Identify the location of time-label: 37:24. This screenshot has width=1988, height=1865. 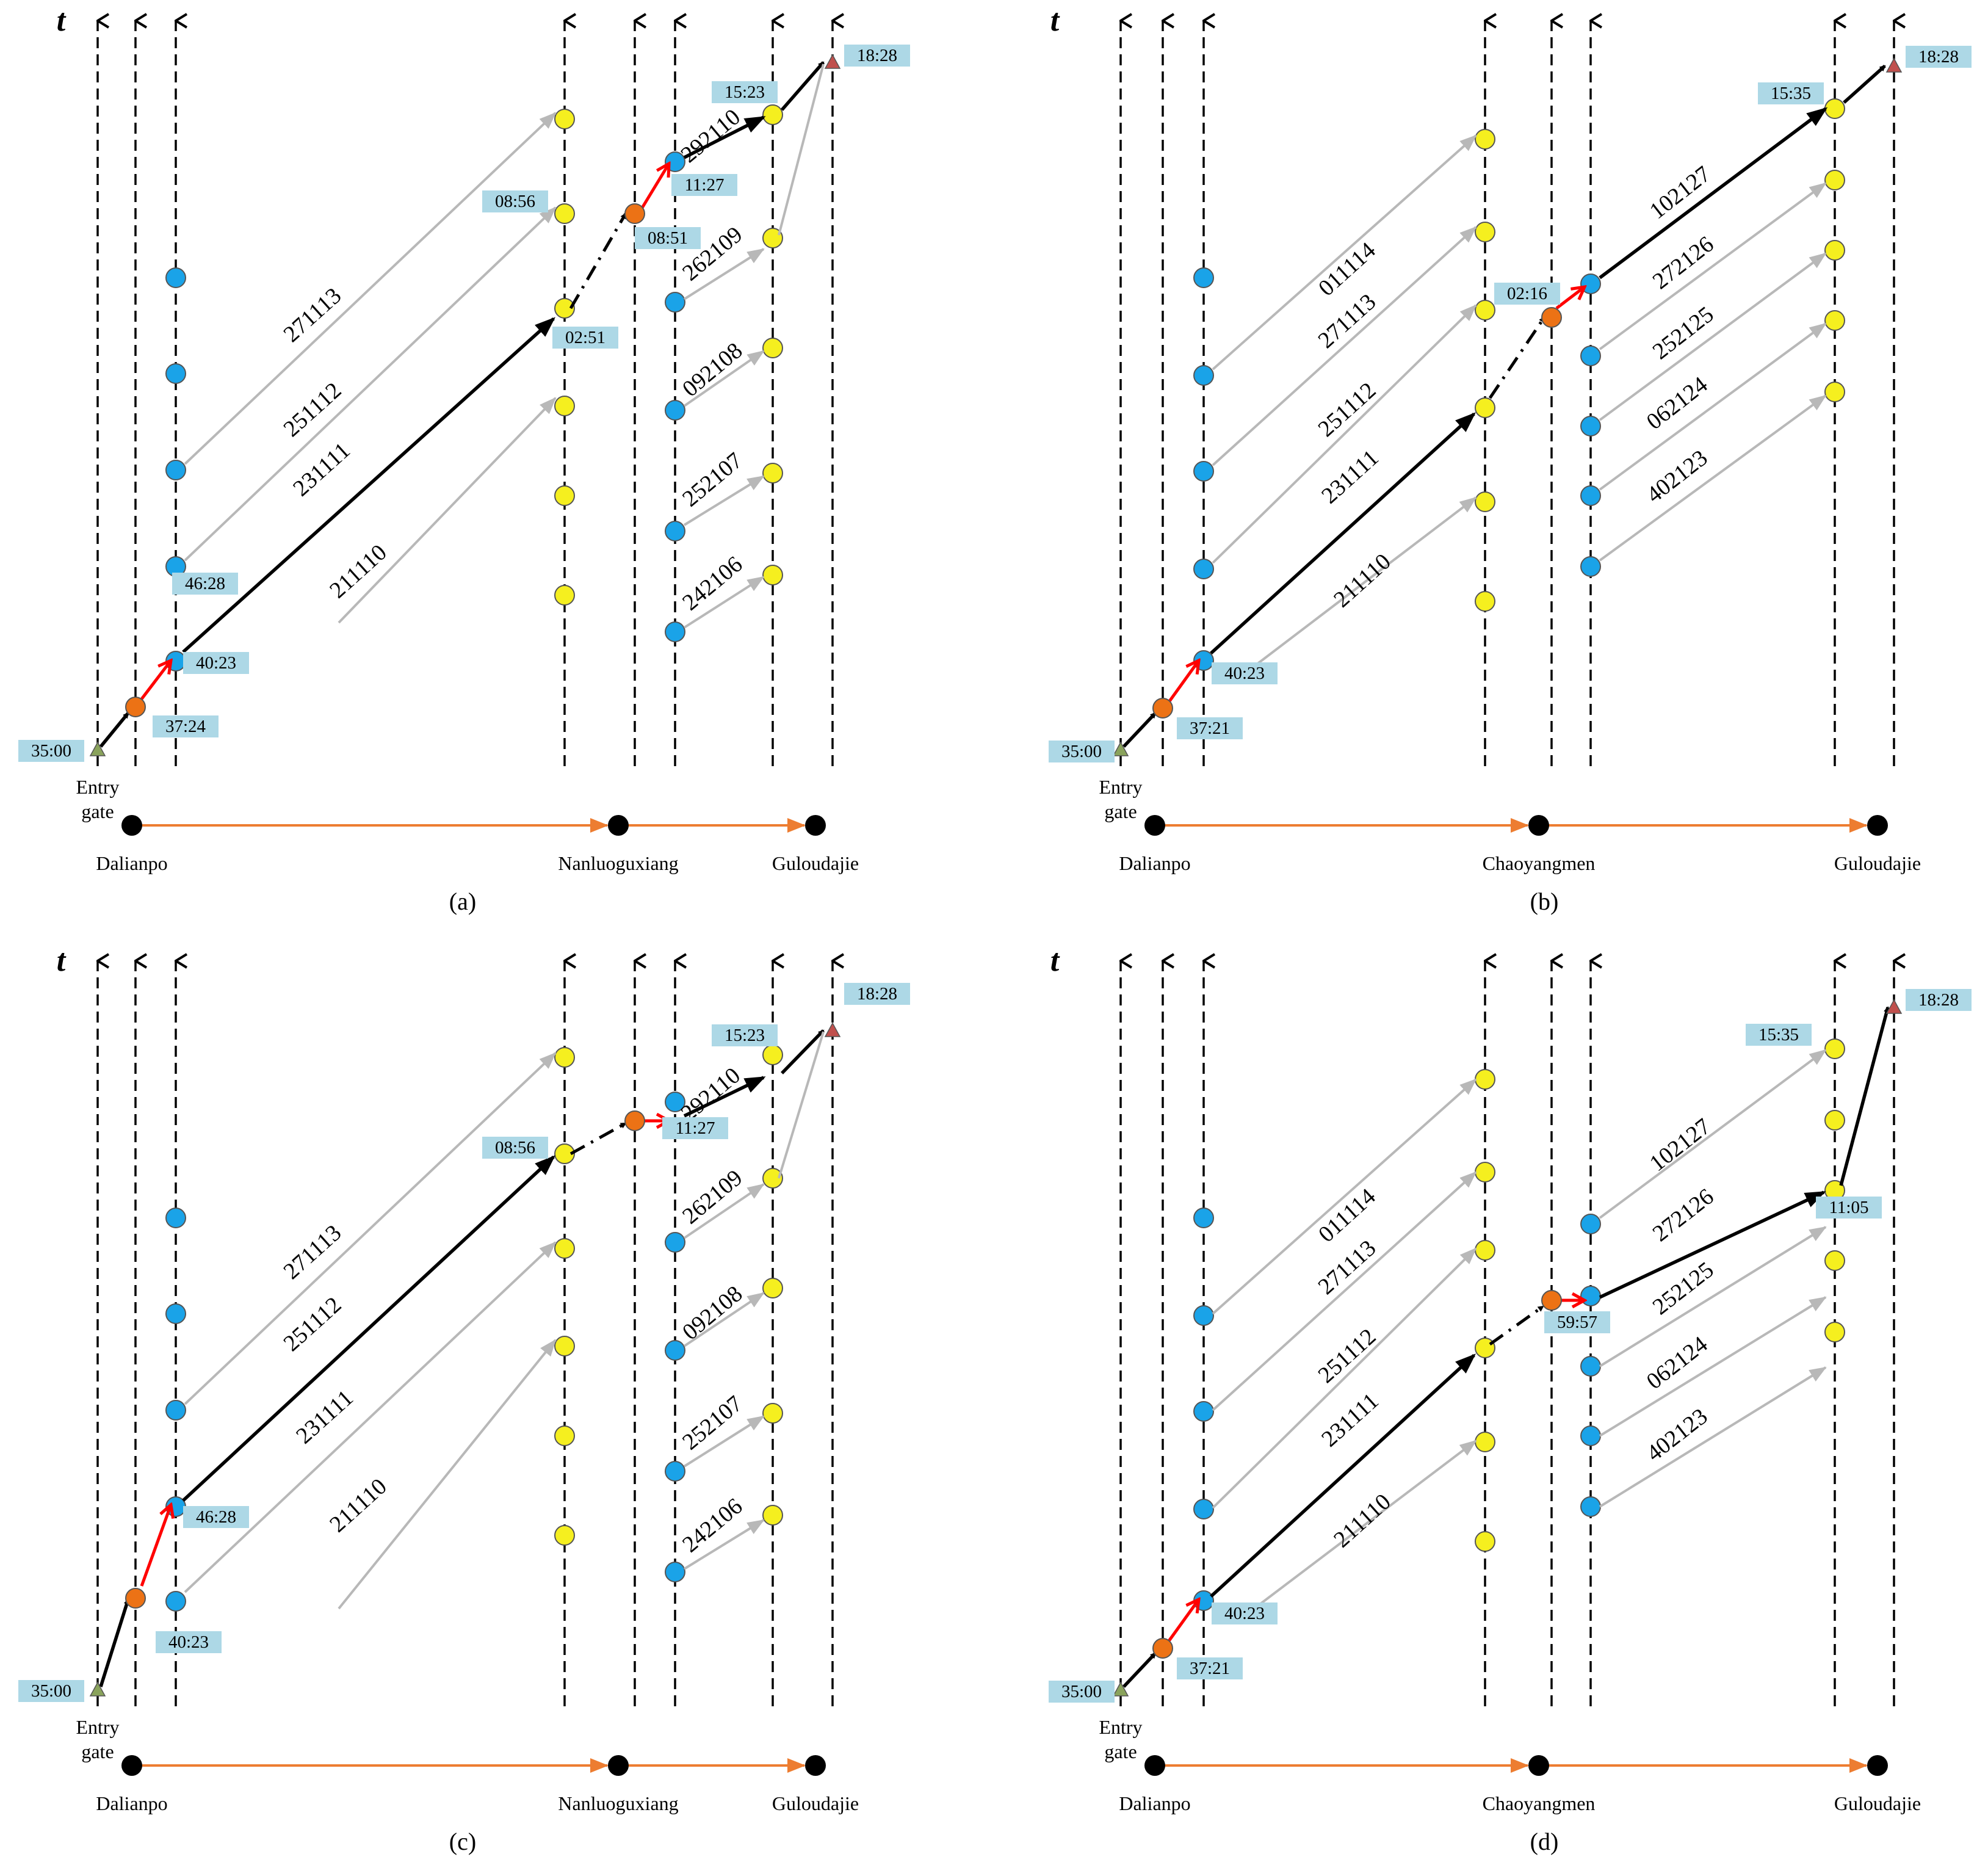
(185, 727).